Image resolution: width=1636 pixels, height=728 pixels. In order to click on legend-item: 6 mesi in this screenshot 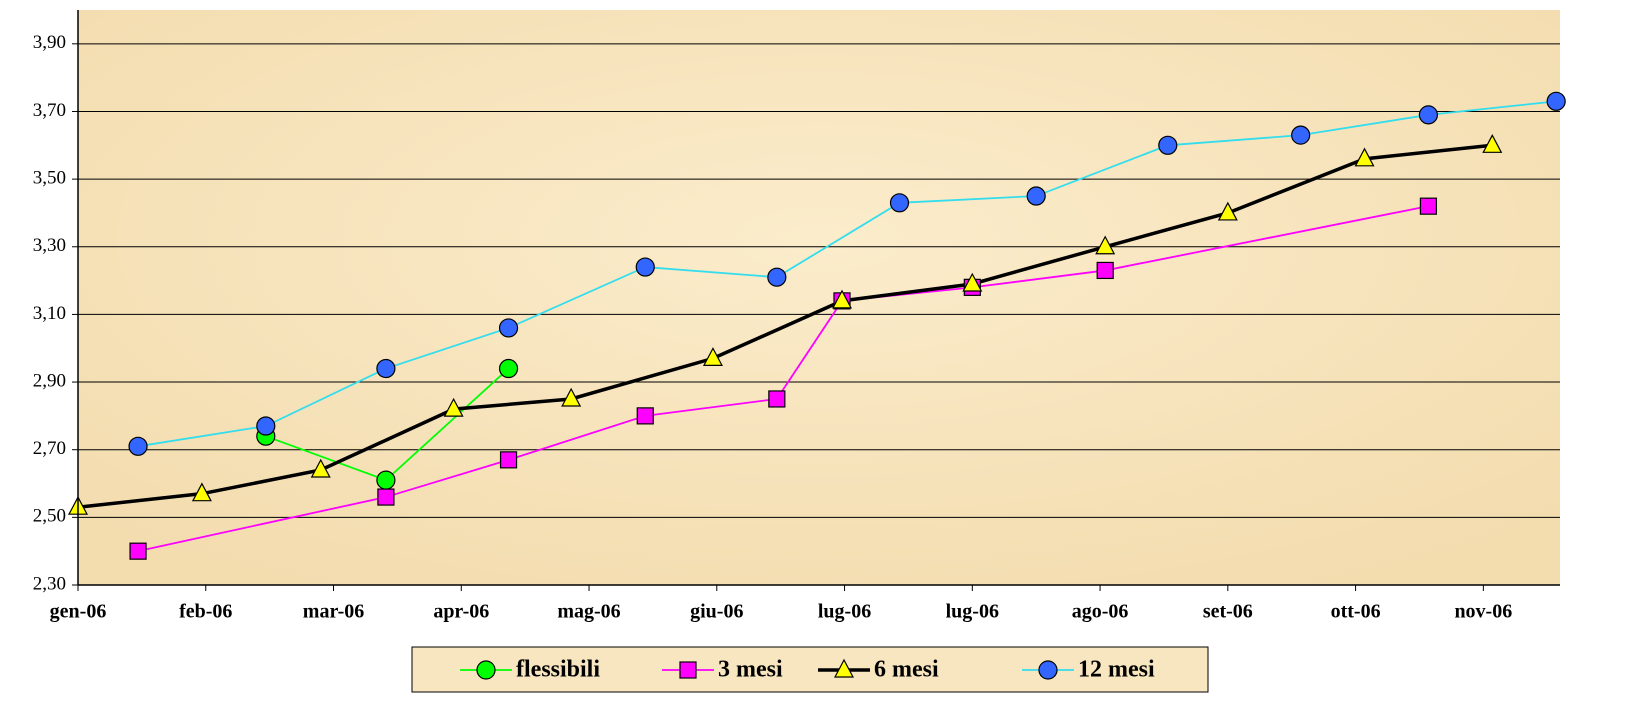, I will do `click(878, 670)`.